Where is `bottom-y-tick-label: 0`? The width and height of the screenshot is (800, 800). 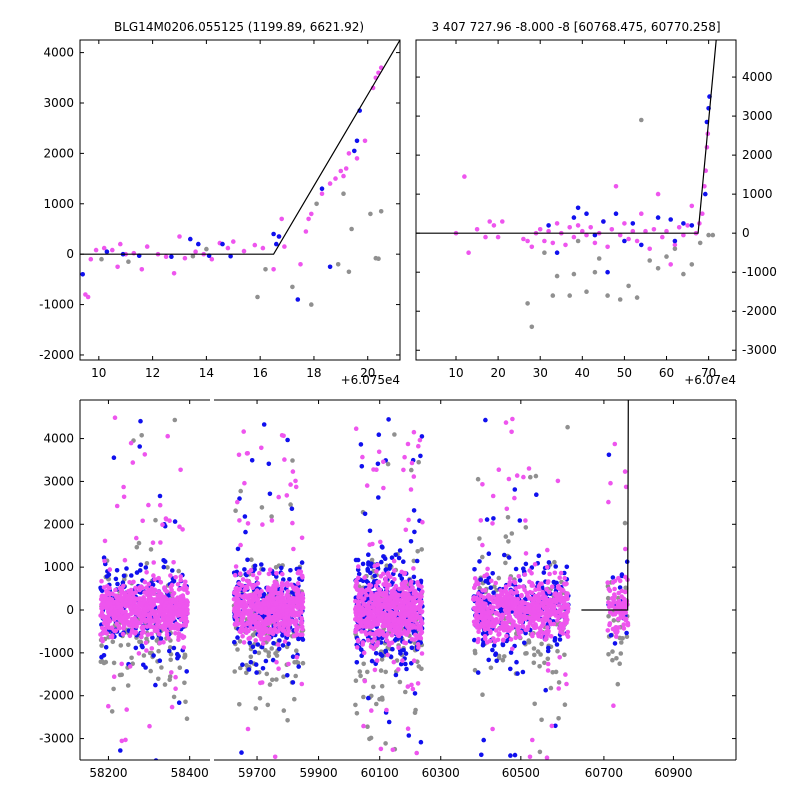
bottom-y-tick-label: 0 is located at coordinates (70, 610).